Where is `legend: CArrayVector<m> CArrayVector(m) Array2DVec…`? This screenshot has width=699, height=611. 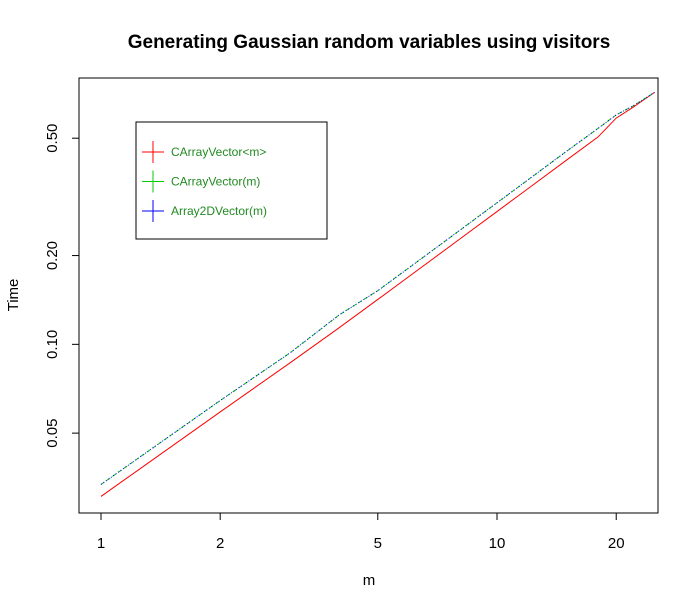
legend: CArrayVector<m> CArrayVector(m) Array2DVec… is located at coordinates (231, 180).